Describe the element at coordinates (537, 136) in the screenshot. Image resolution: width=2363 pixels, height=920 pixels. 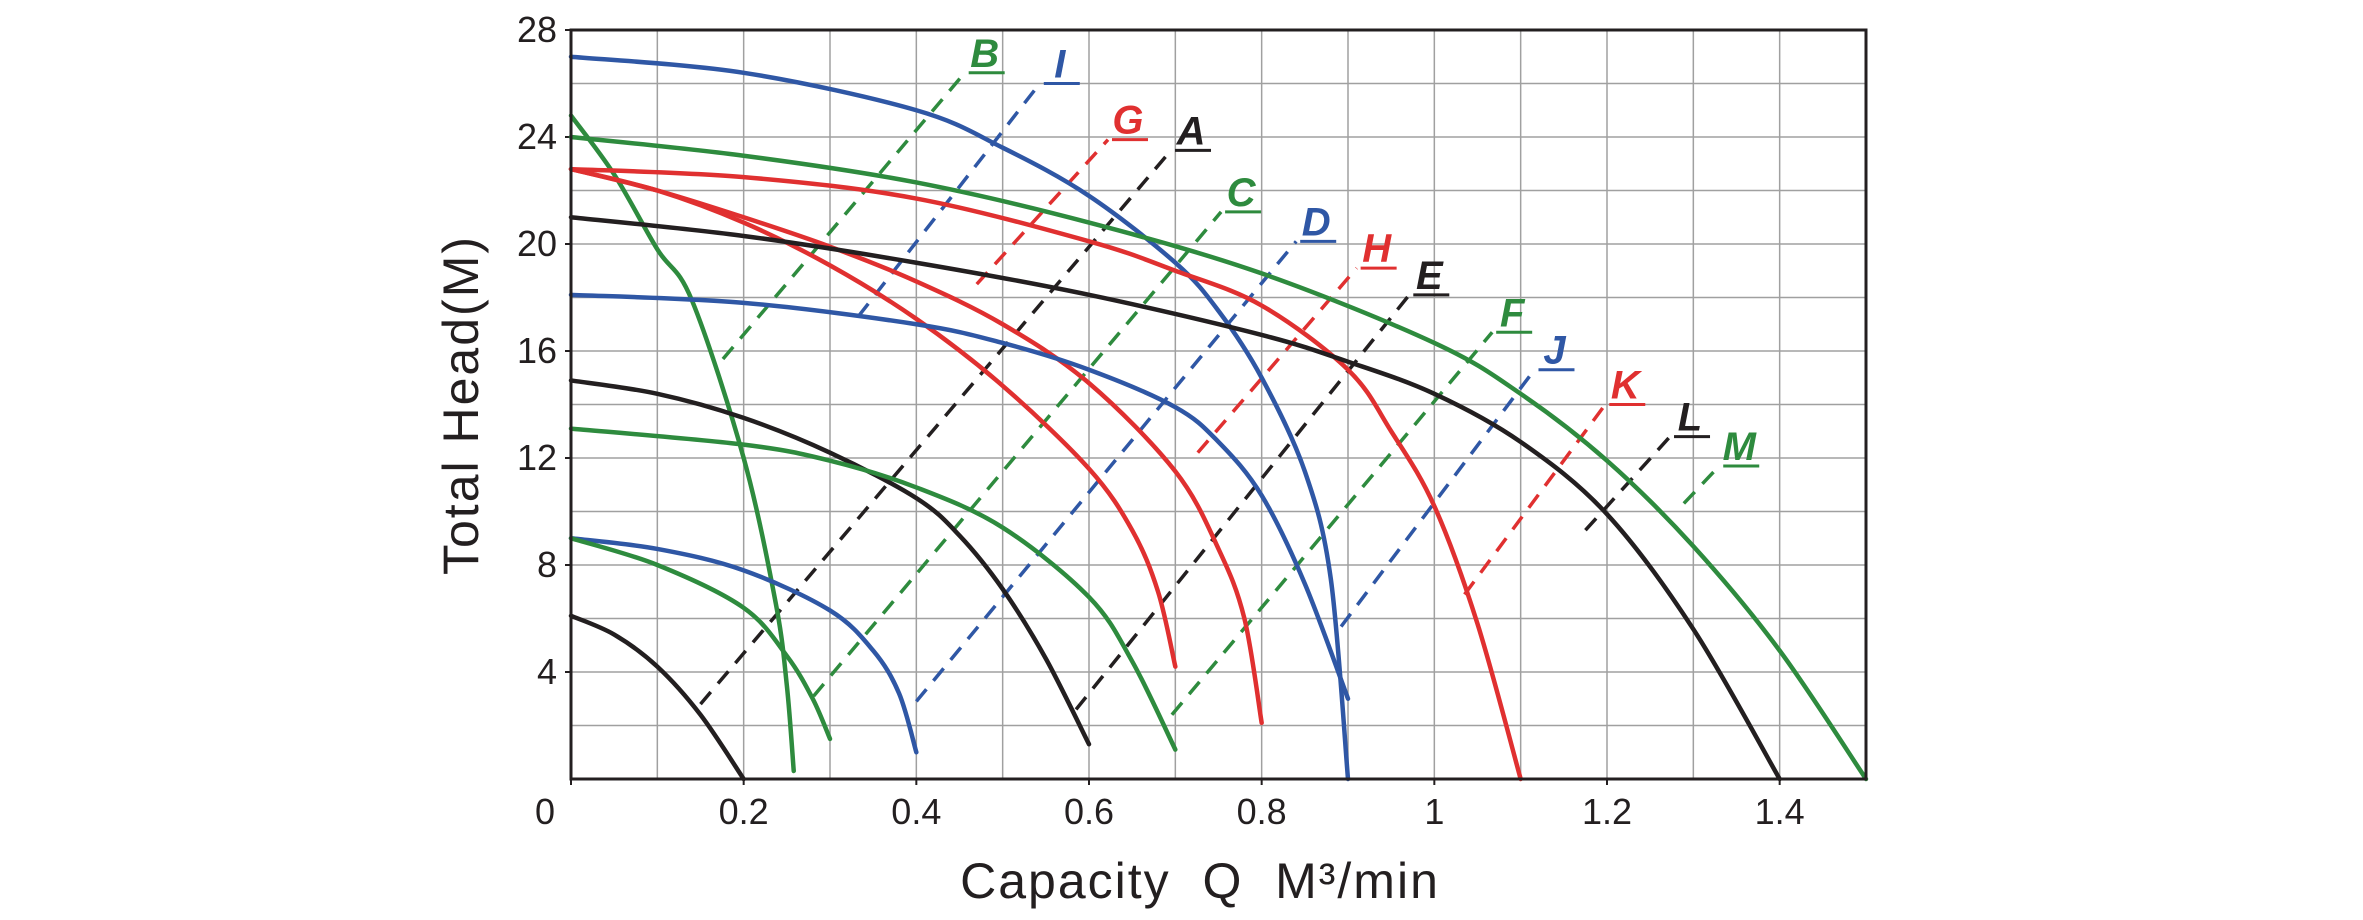
I see `y-tick-label: 24` at that location.